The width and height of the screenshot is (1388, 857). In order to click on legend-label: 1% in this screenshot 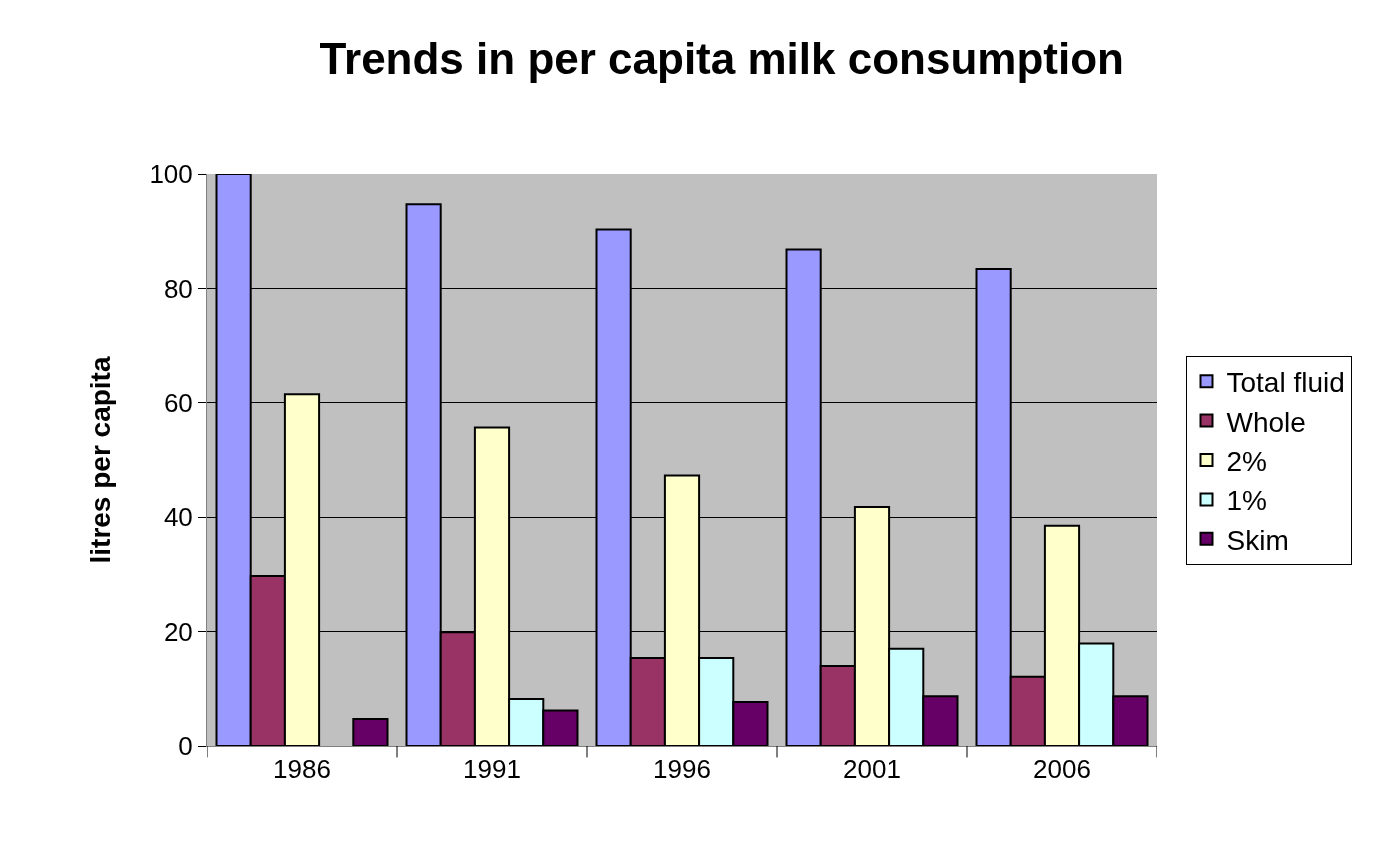, I will do `click(1246, 501)`.